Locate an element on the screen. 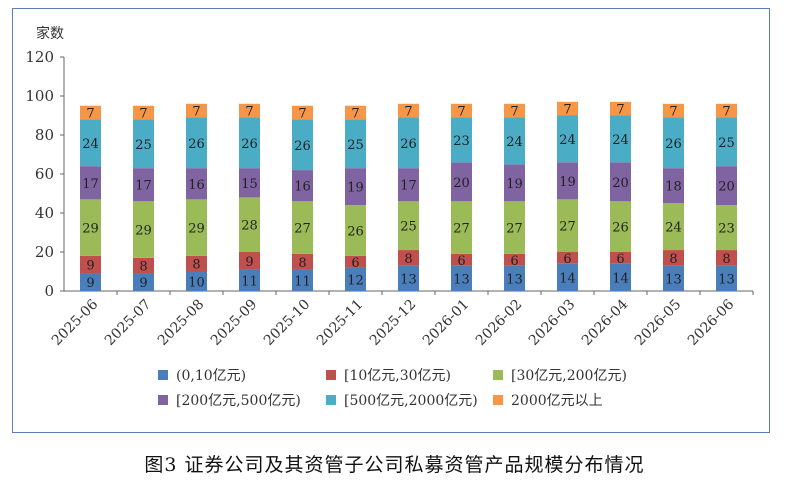 The image size is (789, 498). y-tick-label: 0 is located at coordinates (49, 291).